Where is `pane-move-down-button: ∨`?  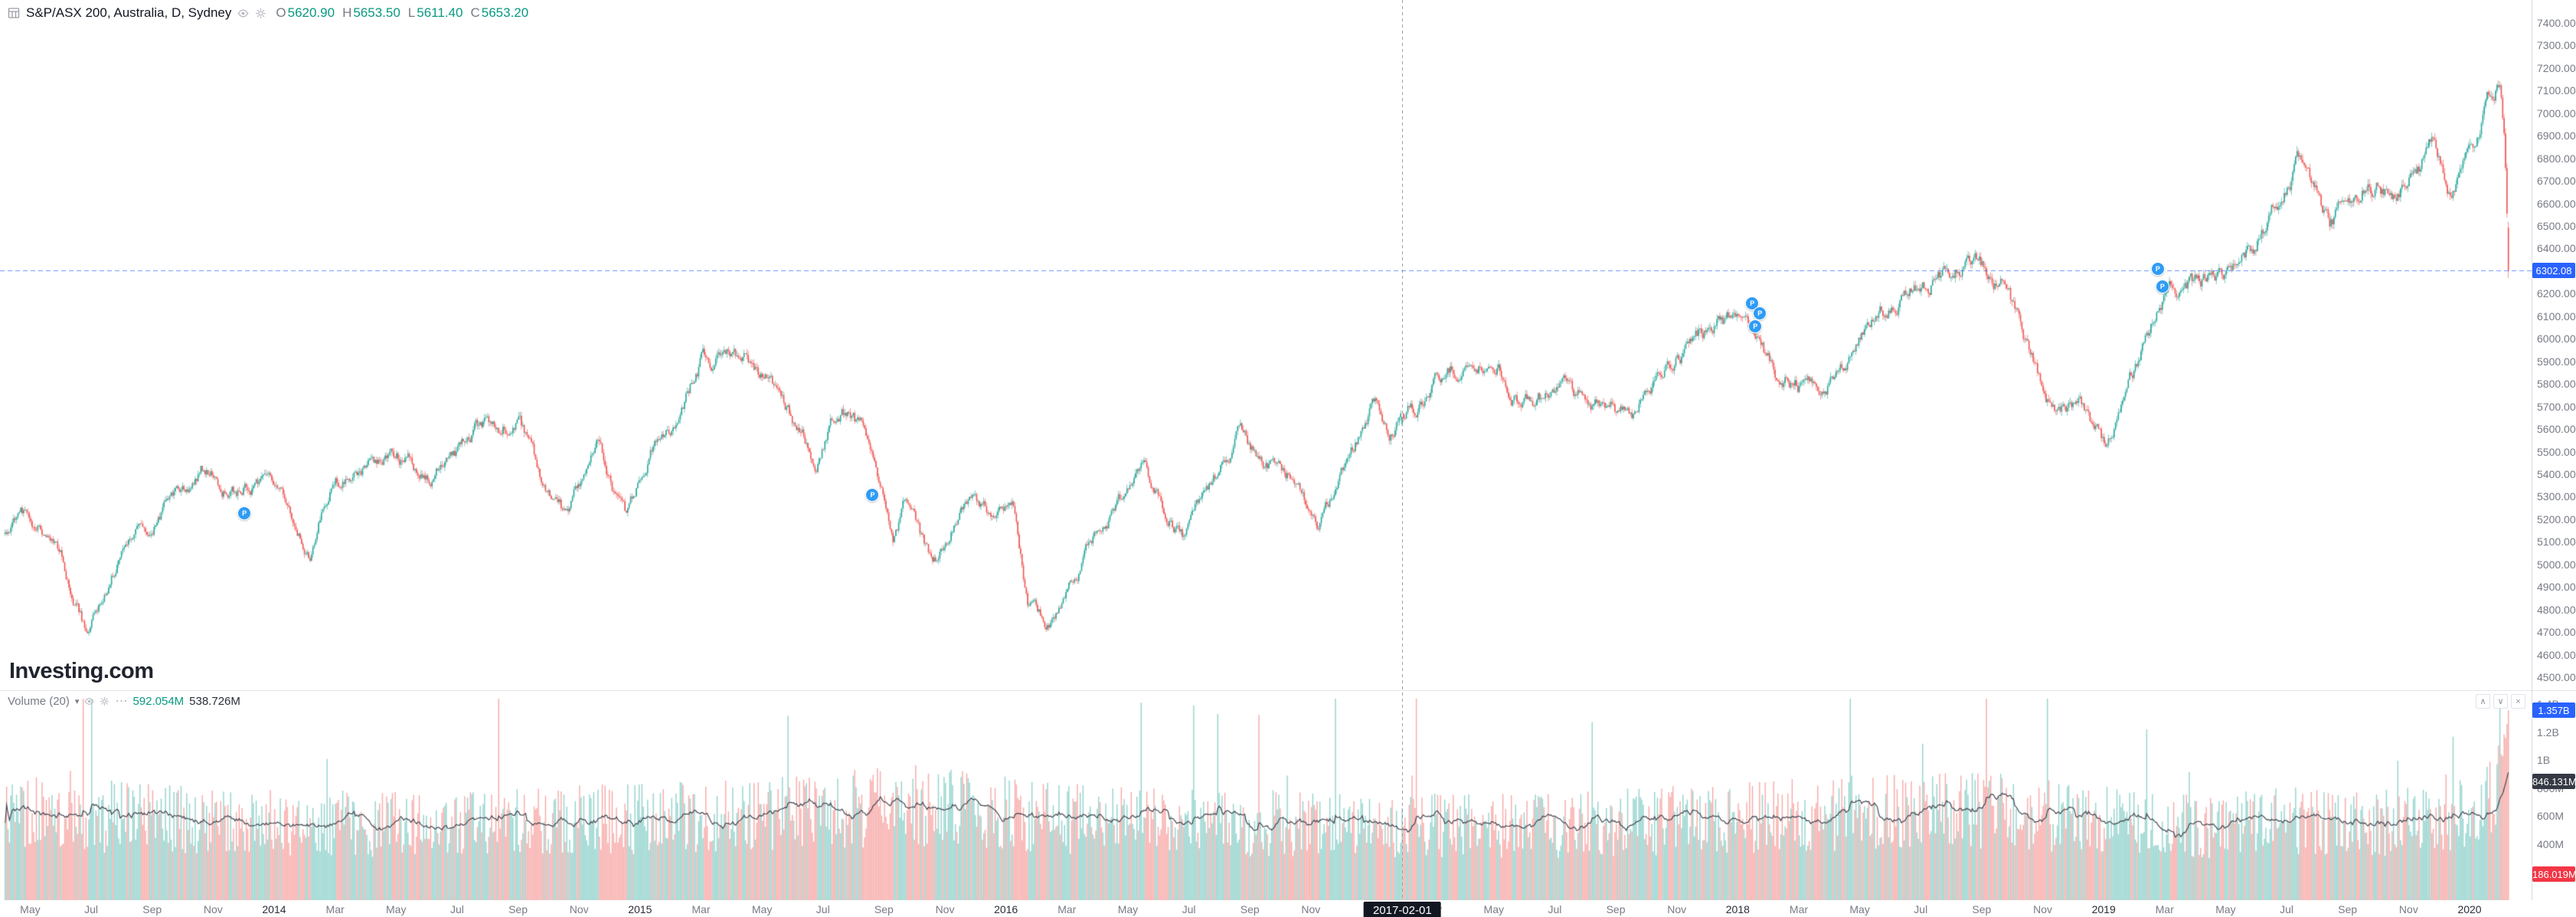 pane-move-down-button: ∨ is located at coordinates (2500, 702).